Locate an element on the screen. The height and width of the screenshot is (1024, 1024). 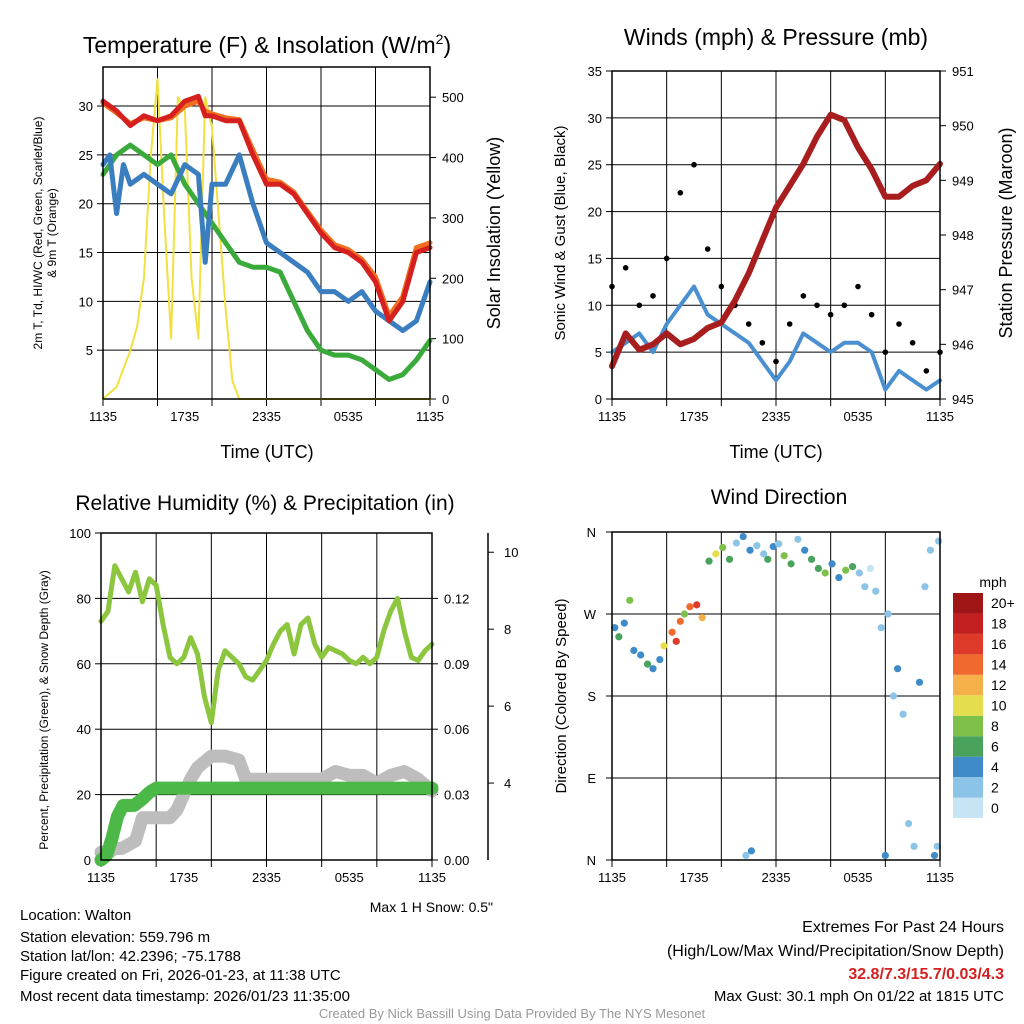
temp-ytick-label: 10 is located at coordinates (86, 301).